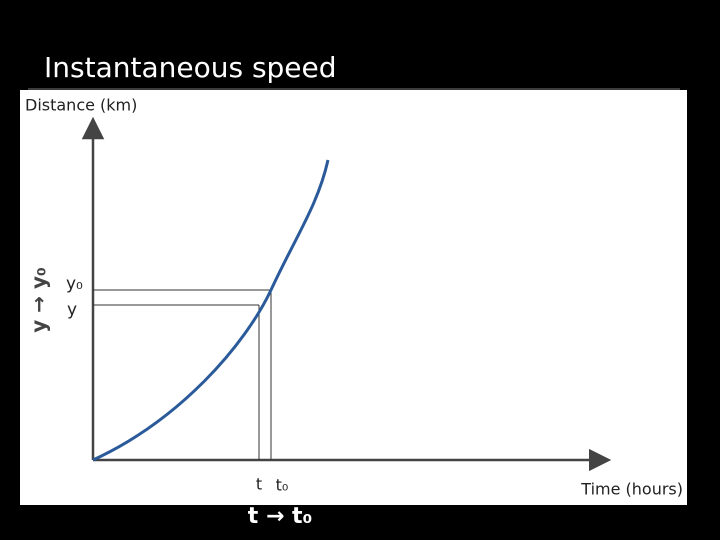 The image size is (720, 540). I want to click on y-limit-note: y → y₀, so click(39, 300).